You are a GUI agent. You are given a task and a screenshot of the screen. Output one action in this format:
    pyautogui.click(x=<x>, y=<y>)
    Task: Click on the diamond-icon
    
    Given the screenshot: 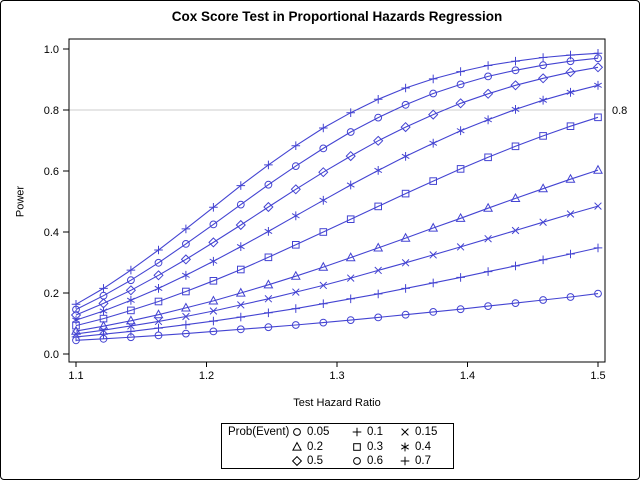 What is the action you would take?
    pyautogui.click(x=297, y=461)
    